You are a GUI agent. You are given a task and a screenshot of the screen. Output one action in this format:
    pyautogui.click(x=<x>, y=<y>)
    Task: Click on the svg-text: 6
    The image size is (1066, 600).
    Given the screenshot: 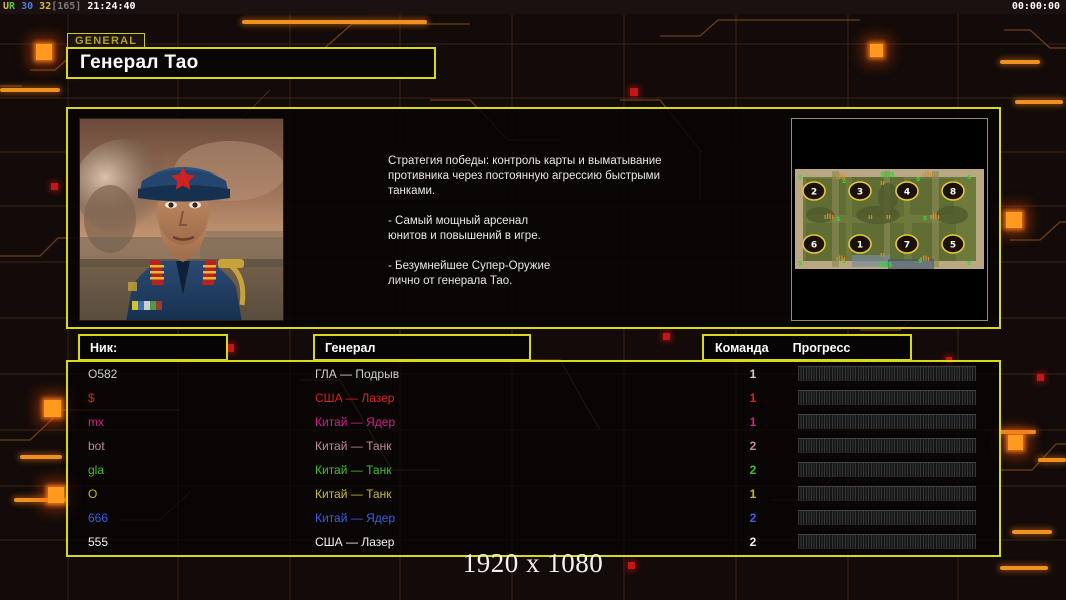 What is the action you would take?
    pyautogui.click(x=814, y=246)
    